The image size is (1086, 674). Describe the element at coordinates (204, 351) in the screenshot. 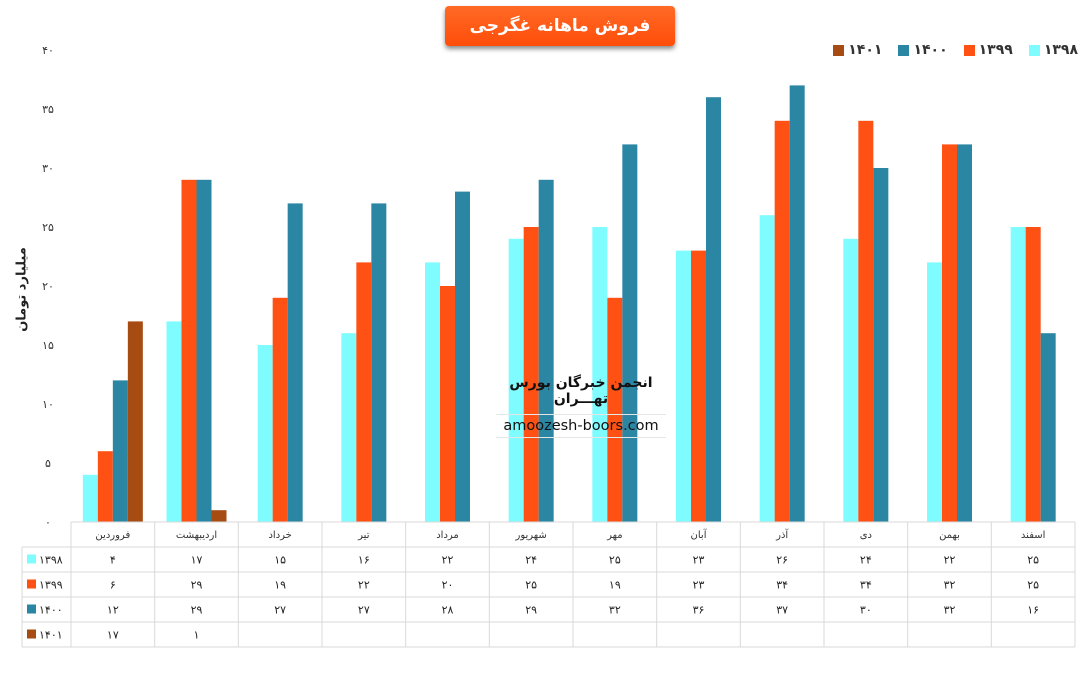

I see `bar-۱۴۰۰-1` at that location.